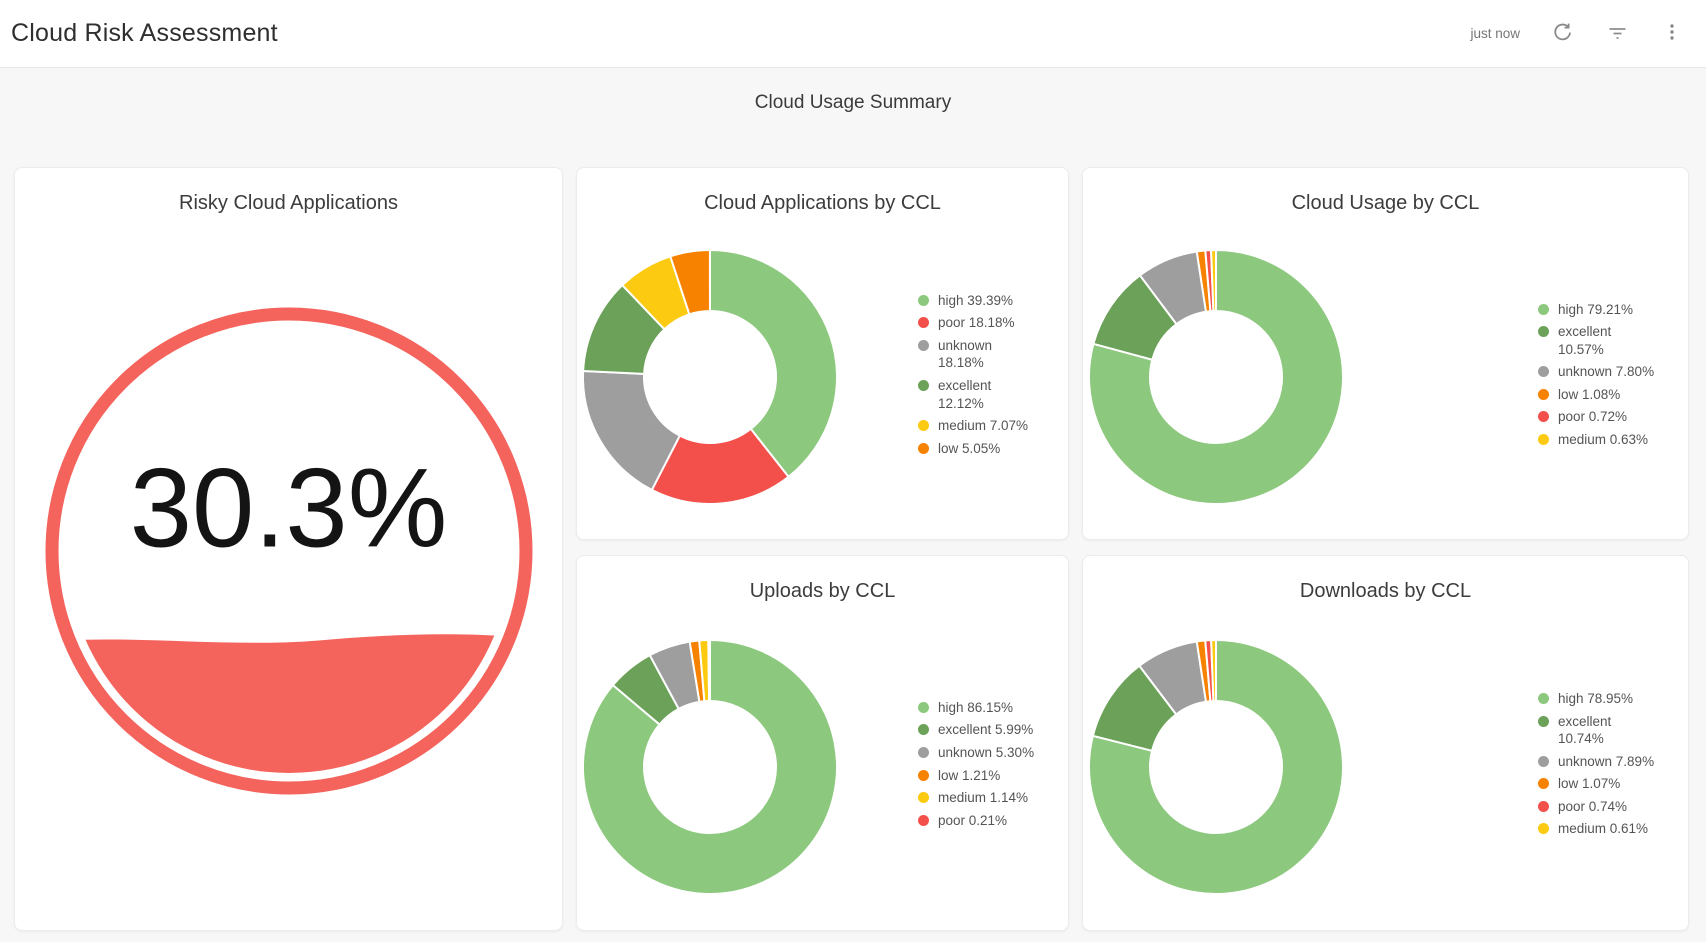  I want to click on legend-item-excellent: excellent 10.57%, so click(1599, 340).